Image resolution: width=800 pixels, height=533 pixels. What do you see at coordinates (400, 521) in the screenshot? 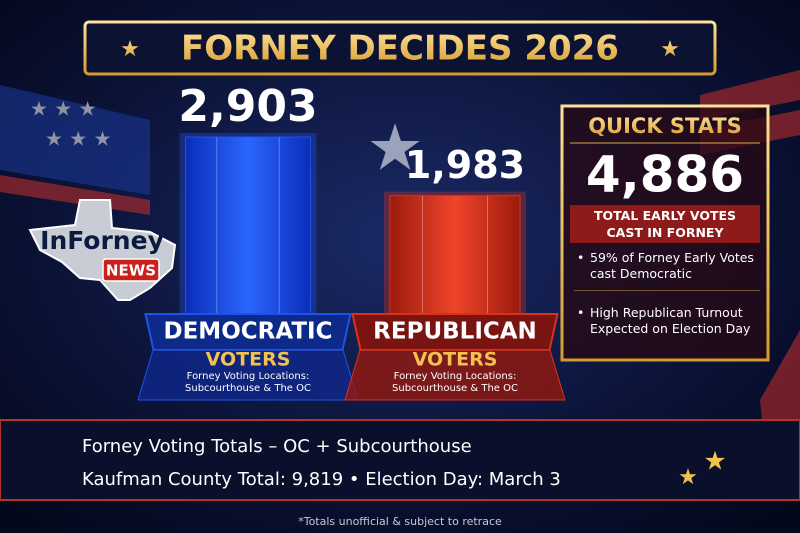
I see `footer-note: *Totals unofficial & subject to retrace` at bounding box center [400, 521].